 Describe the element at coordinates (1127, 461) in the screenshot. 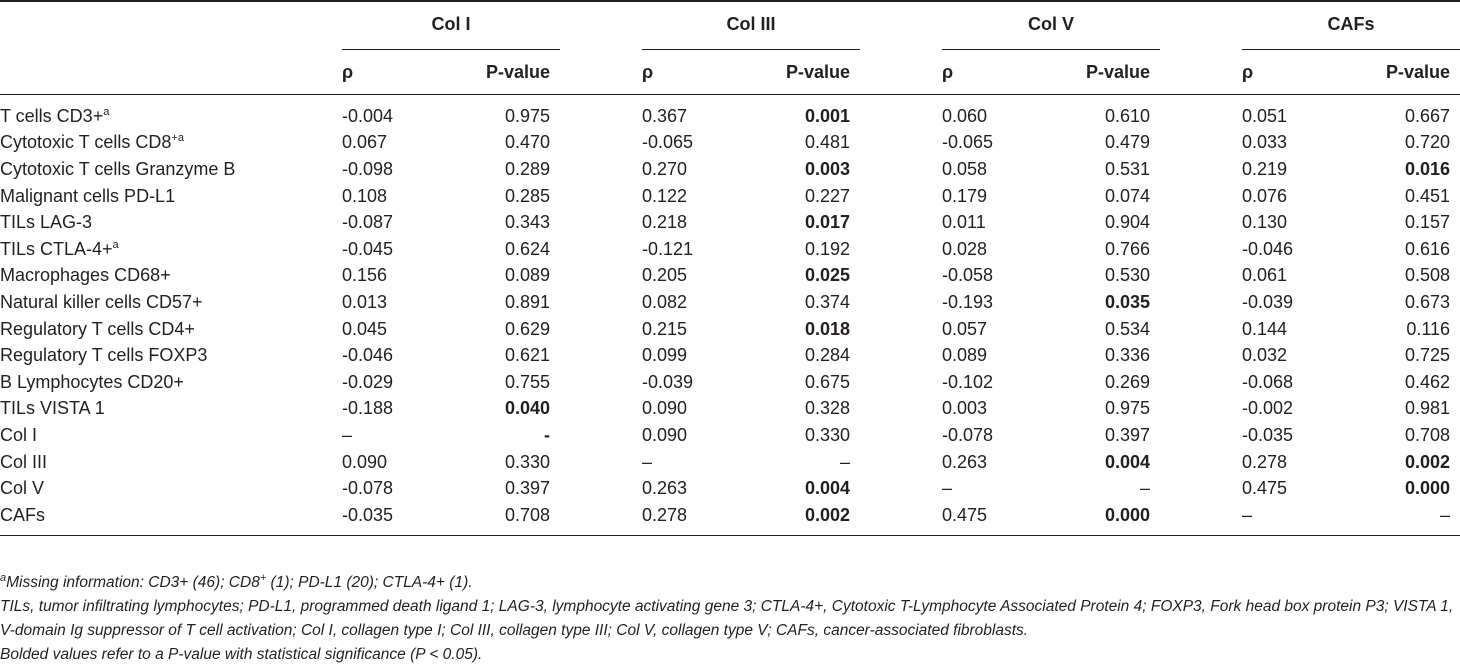

I see `pvalue-cell: 0.004` at that location.